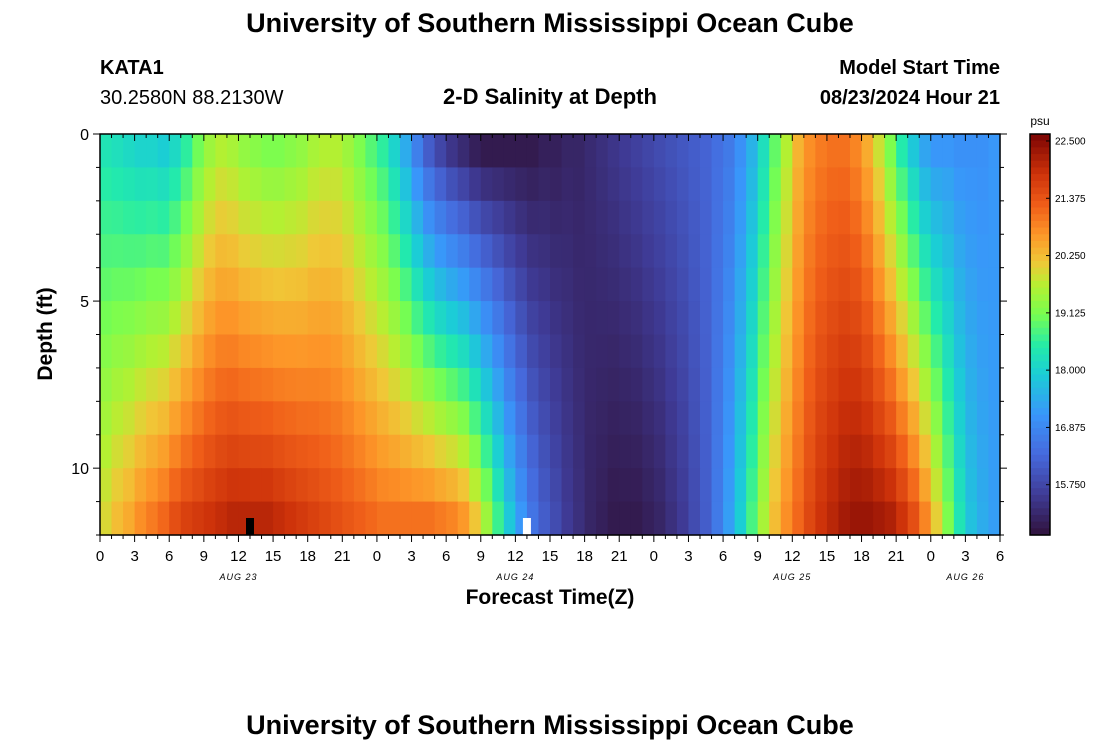  What do you see at coordinates (80, 469) in the screenshot?
I see `y-tick-label: 10` at bounding box center [80, 469].